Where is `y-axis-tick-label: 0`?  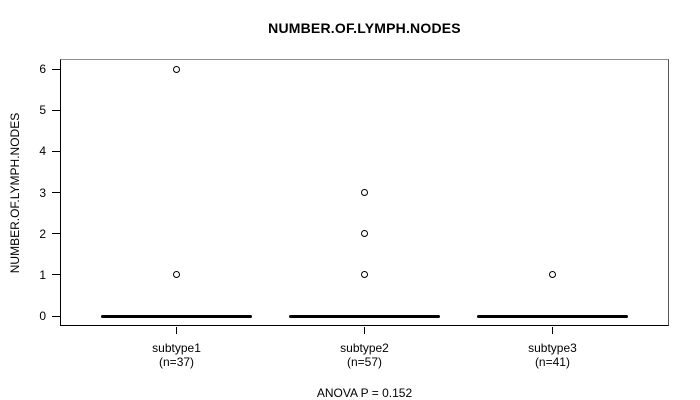
y-axis-tick-label: 0 is located at coordinates (42, 316).